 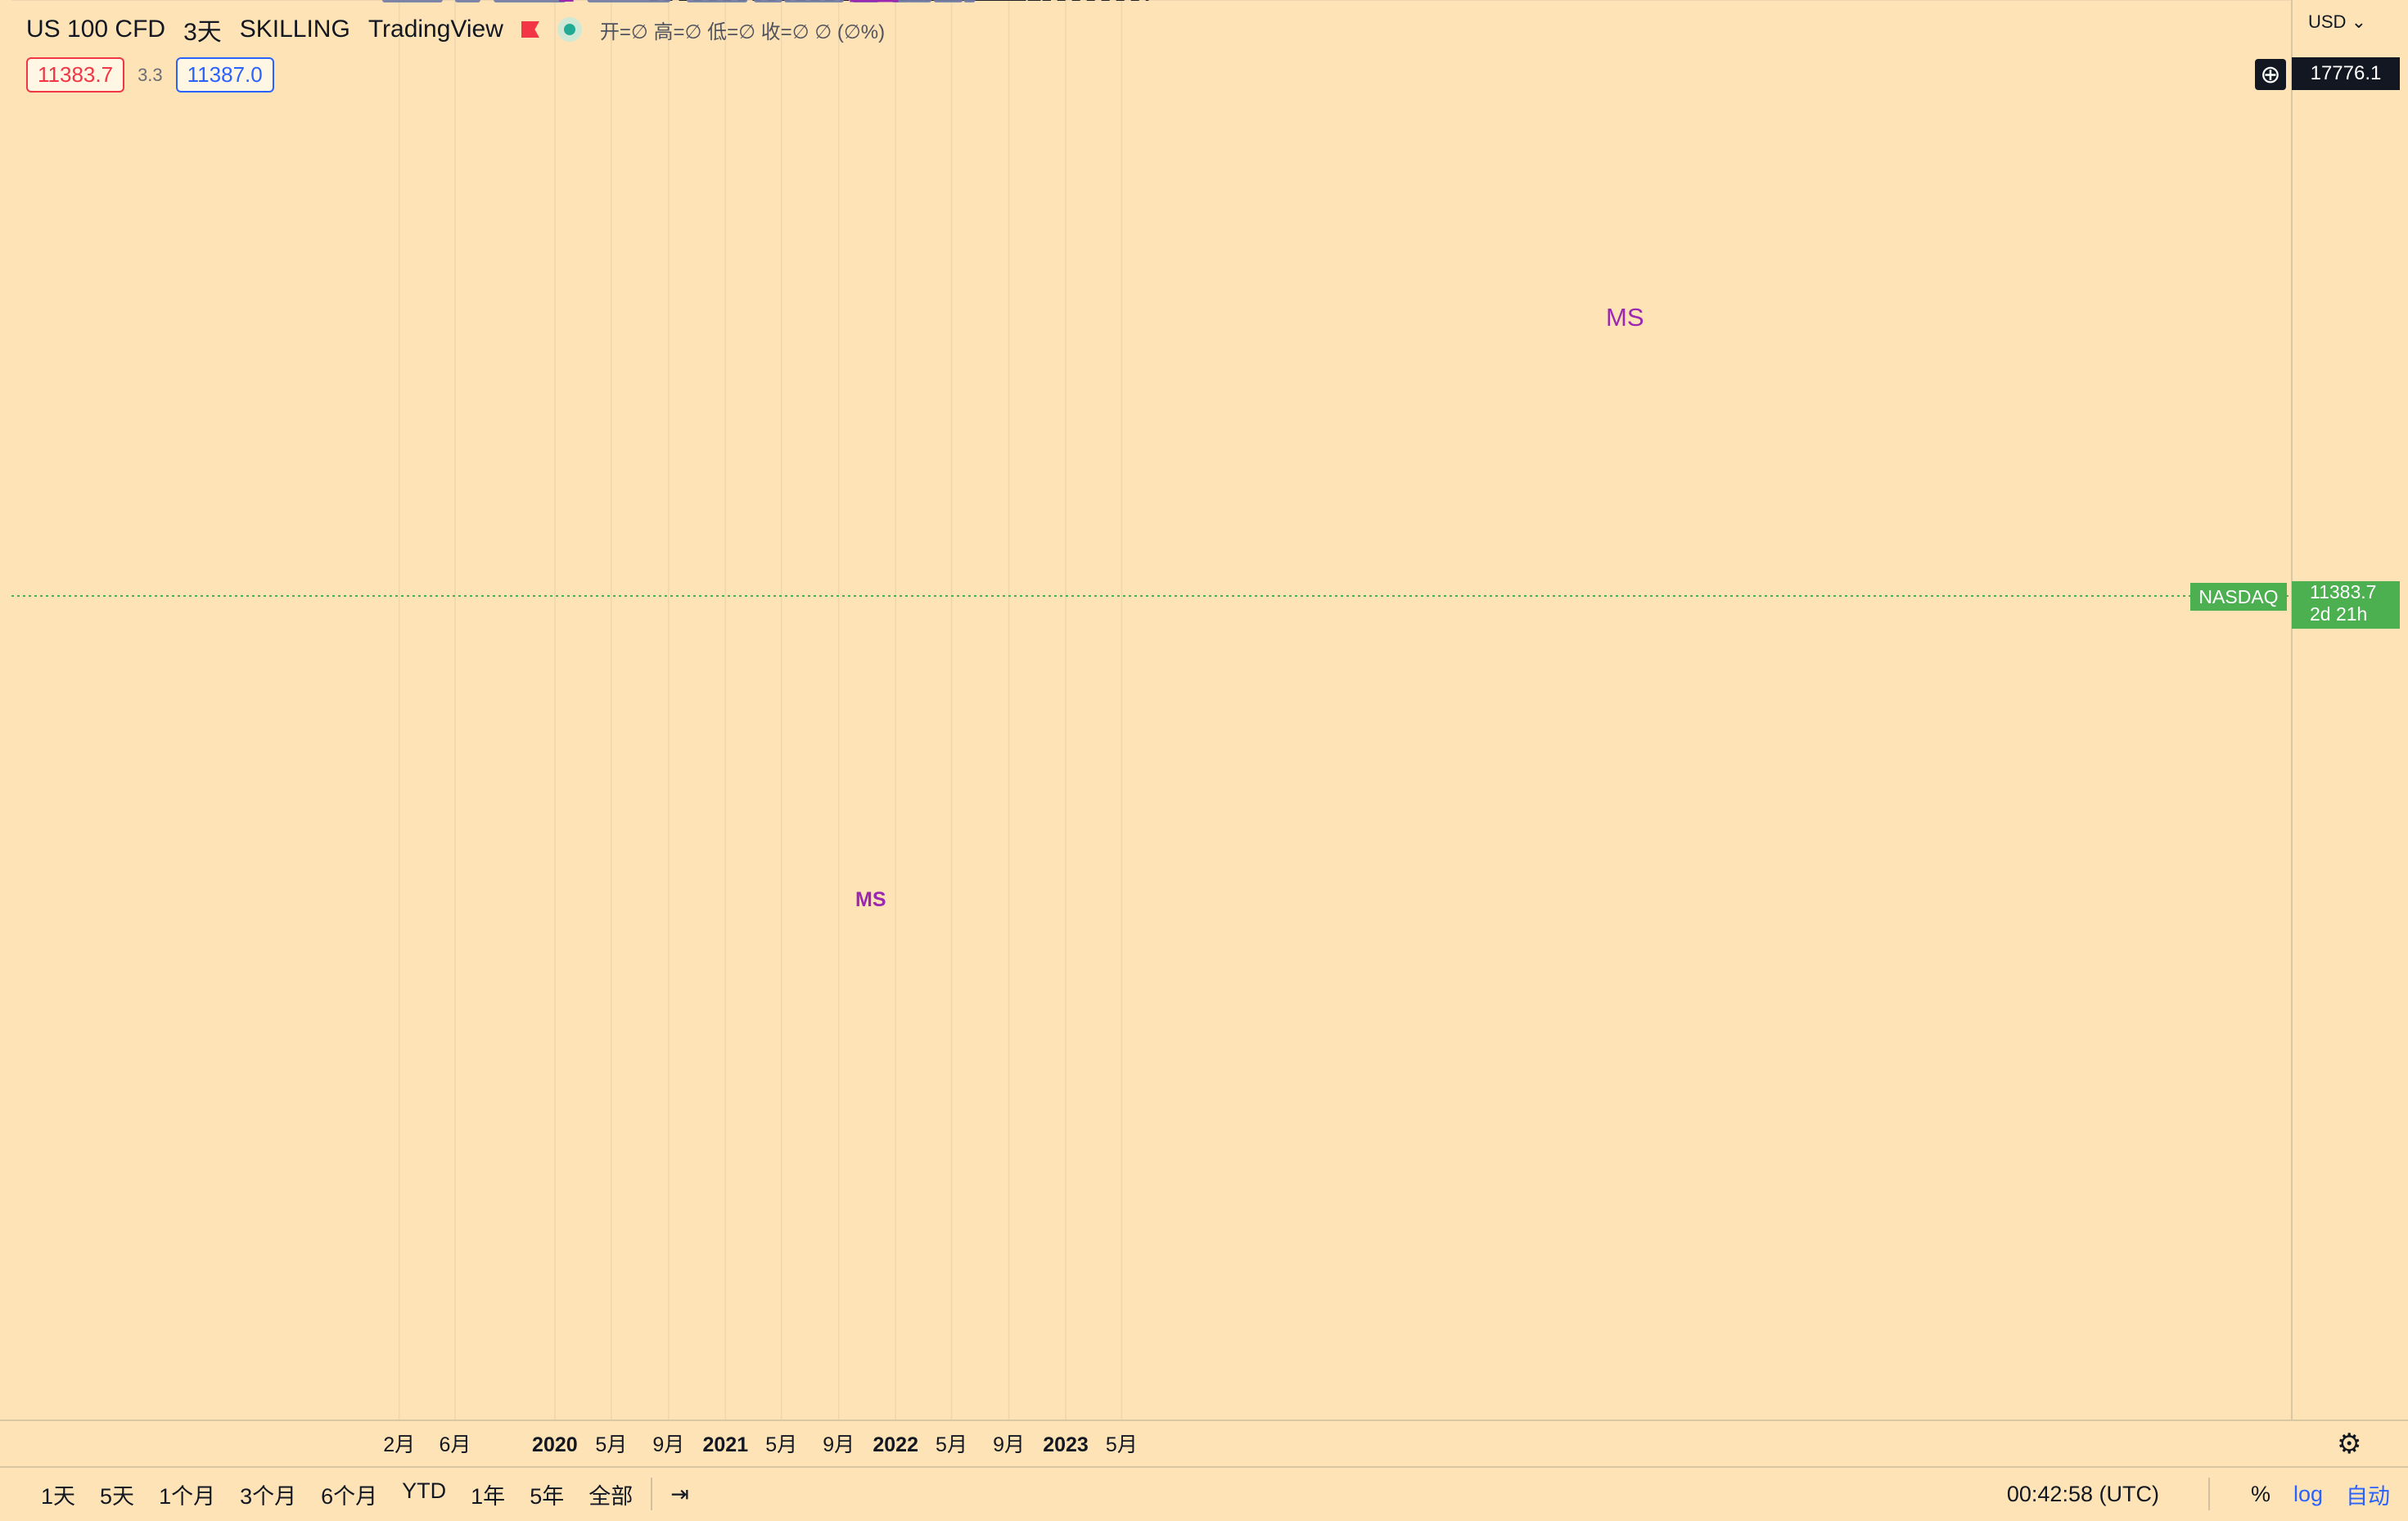 I want to click on price-tick-label: 11750.0, so click(x=2347, y=2).